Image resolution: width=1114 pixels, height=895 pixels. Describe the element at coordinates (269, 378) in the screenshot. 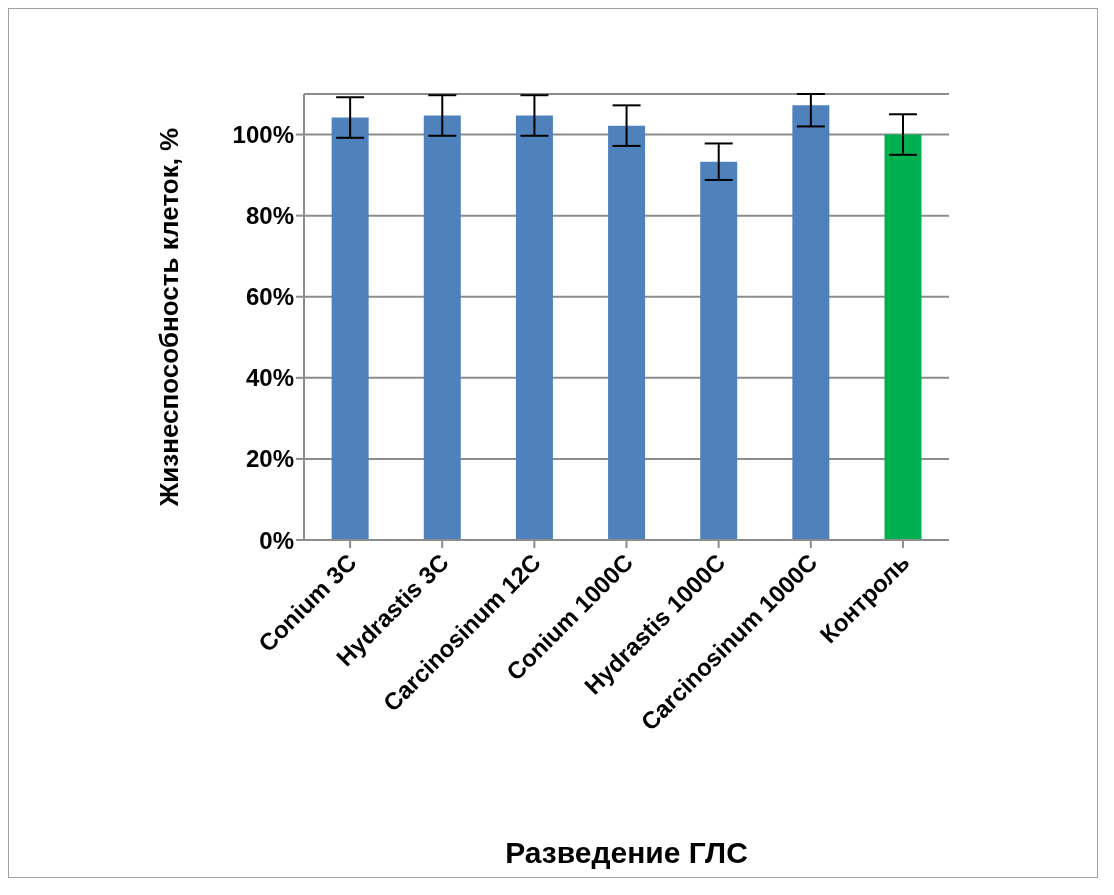

I see `y-tick-label: 40%` at that location.